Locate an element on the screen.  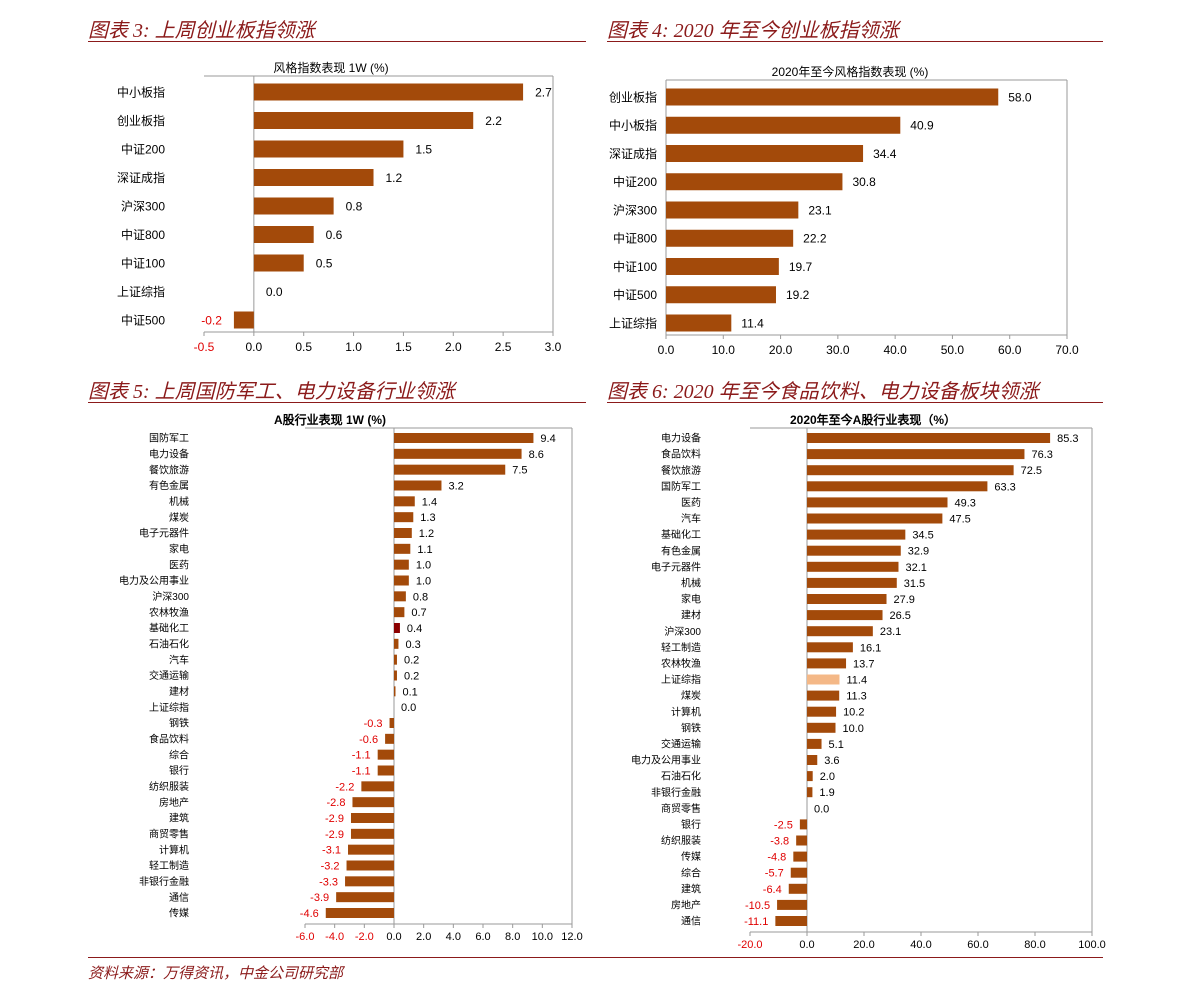
chart-6-value-label: 27.9 is located at coordinates (904, 600).